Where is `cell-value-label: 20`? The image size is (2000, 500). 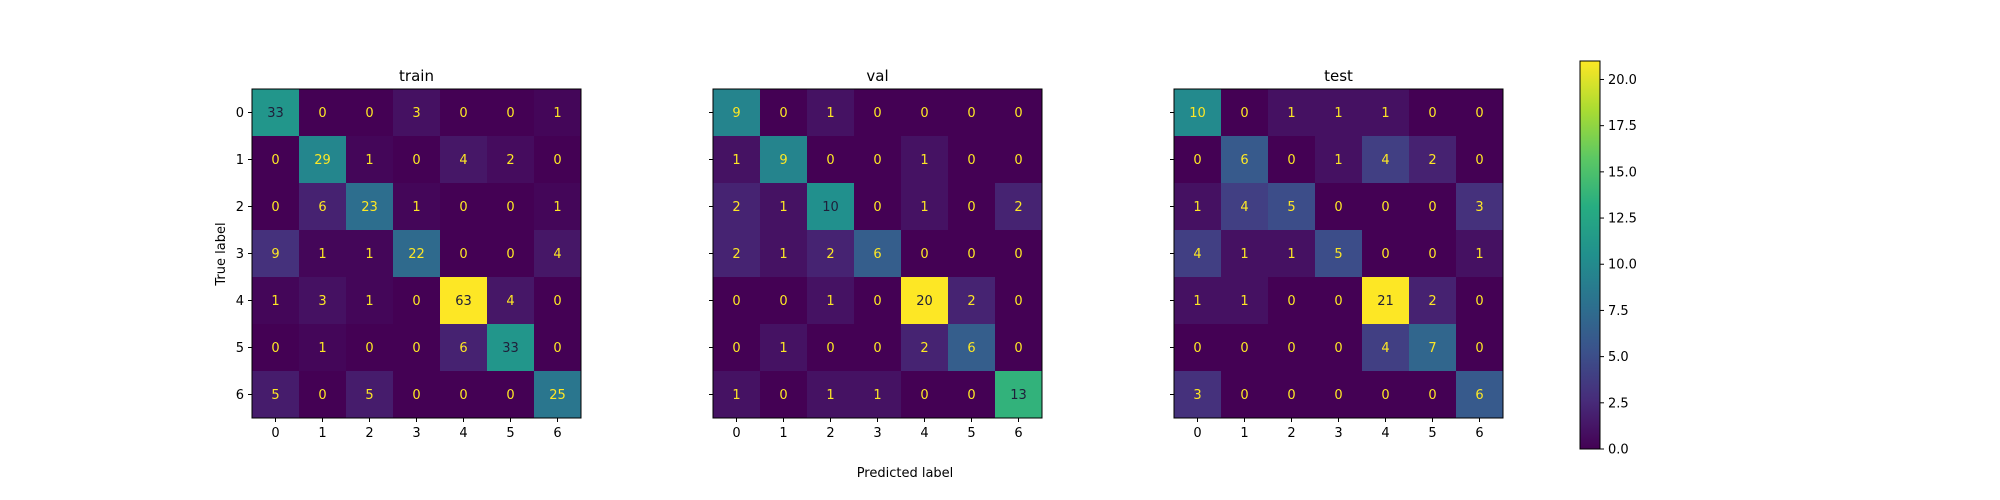 cell-value-label: 20 is located at coordinates (924, 301).